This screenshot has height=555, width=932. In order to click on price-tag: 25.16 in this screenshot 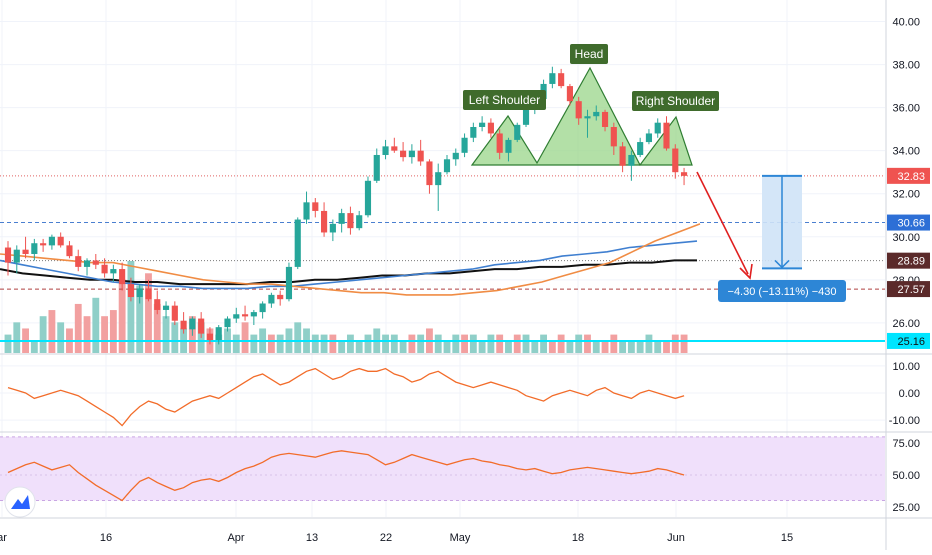, I will do `click(908, 340)`.